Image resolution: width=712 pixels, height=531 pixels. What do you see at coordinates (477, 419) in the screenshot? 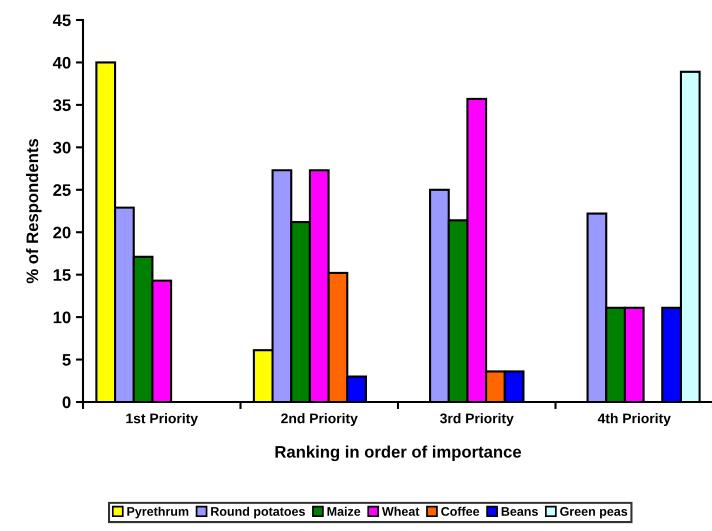
I see `x-tick-label: 3rd Priority` at bounding box center [477, 419].